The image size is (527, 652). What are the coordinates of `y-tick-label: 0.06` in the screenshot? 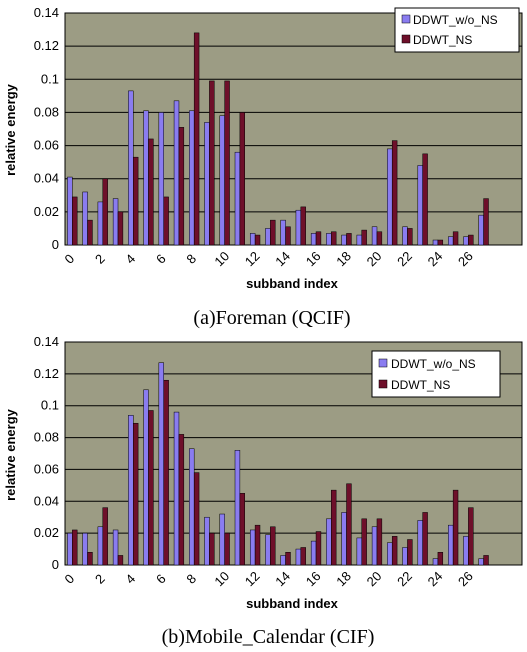 It's located at (46, 468).